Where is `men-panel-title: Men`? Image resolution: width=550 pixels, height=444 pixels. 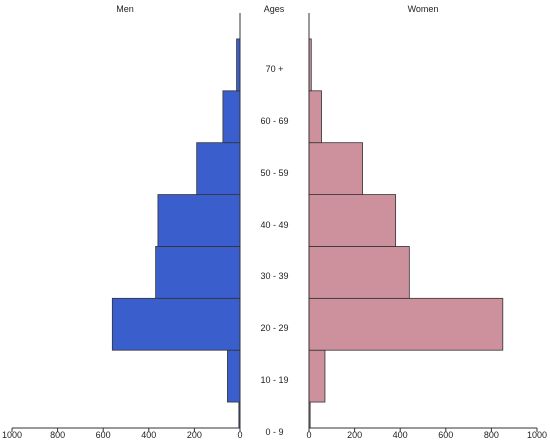 men-panel-title: Men is located at coordinates (125, 9).